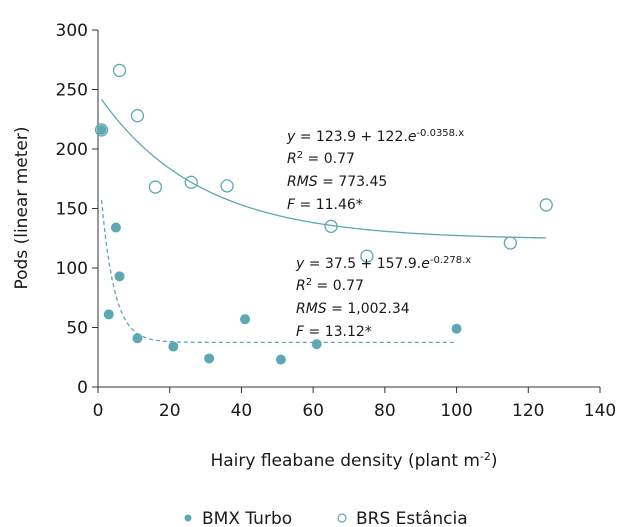 The width and height of the screenshot is (623, 527). I want to click on x-tick-label: 0, so click(98, 411).